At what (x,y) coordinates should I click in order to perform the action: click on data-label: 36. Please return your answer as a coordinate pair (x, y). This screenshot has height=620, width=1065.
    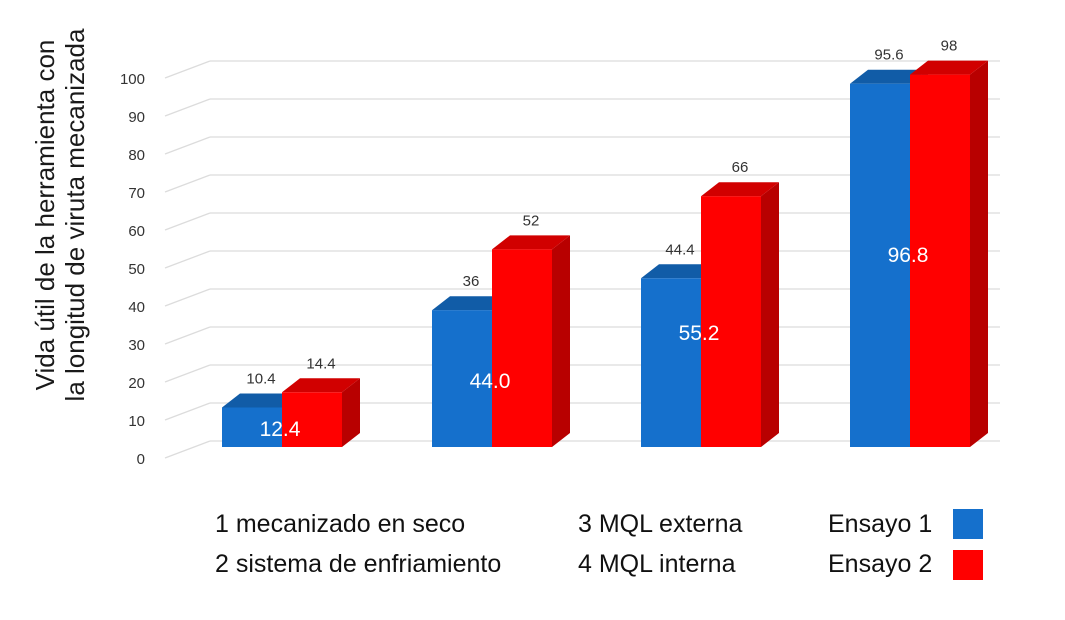
    Looking at the image, I should click on (471, 281).